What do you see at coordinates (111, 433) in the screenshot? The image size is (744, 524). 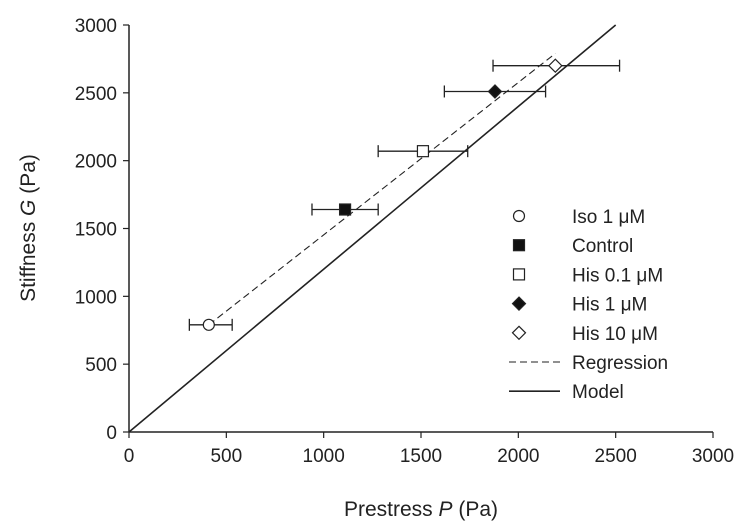 I see `y-tick-label: 0` at bounding box center [111, 433].